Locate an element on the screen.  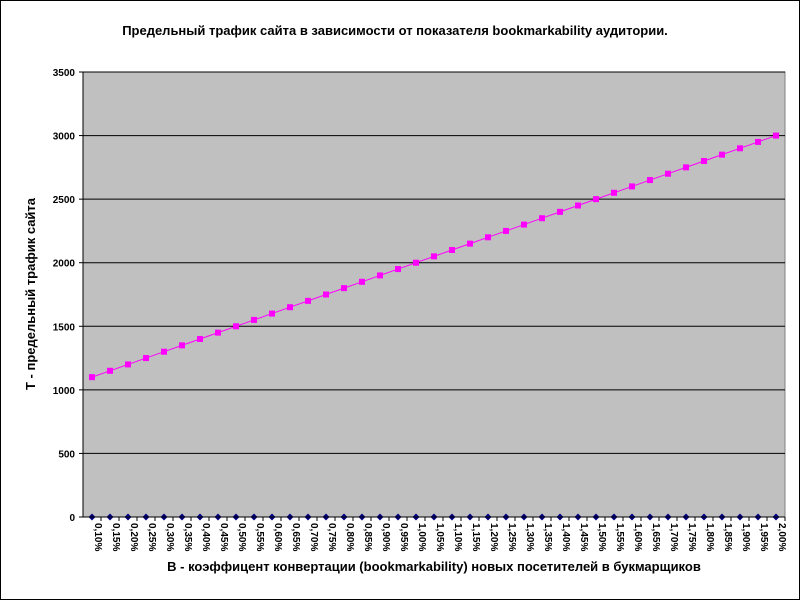
x-tick-label: 1,25% is located at coordinates (511, 537).